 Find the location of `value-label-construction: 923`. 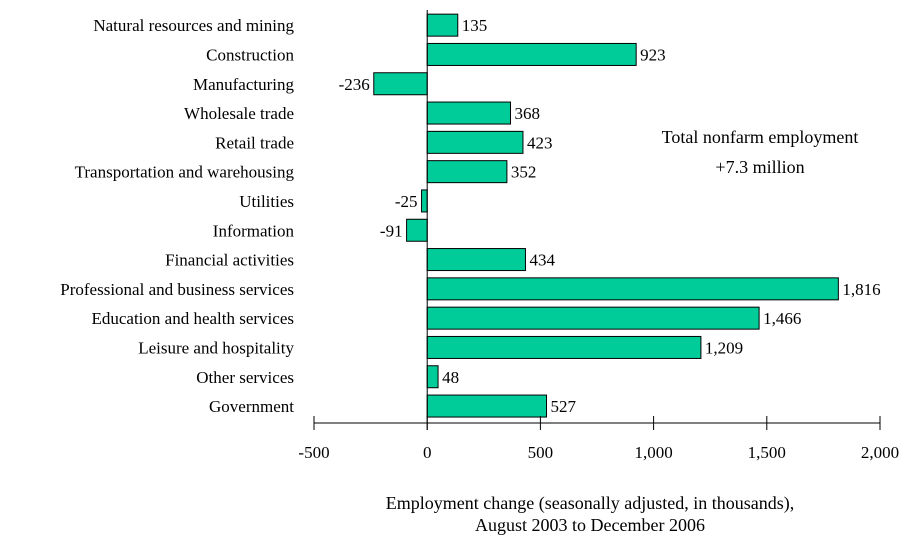

value-label-construction: 923 is located at coordinates (653, 54).